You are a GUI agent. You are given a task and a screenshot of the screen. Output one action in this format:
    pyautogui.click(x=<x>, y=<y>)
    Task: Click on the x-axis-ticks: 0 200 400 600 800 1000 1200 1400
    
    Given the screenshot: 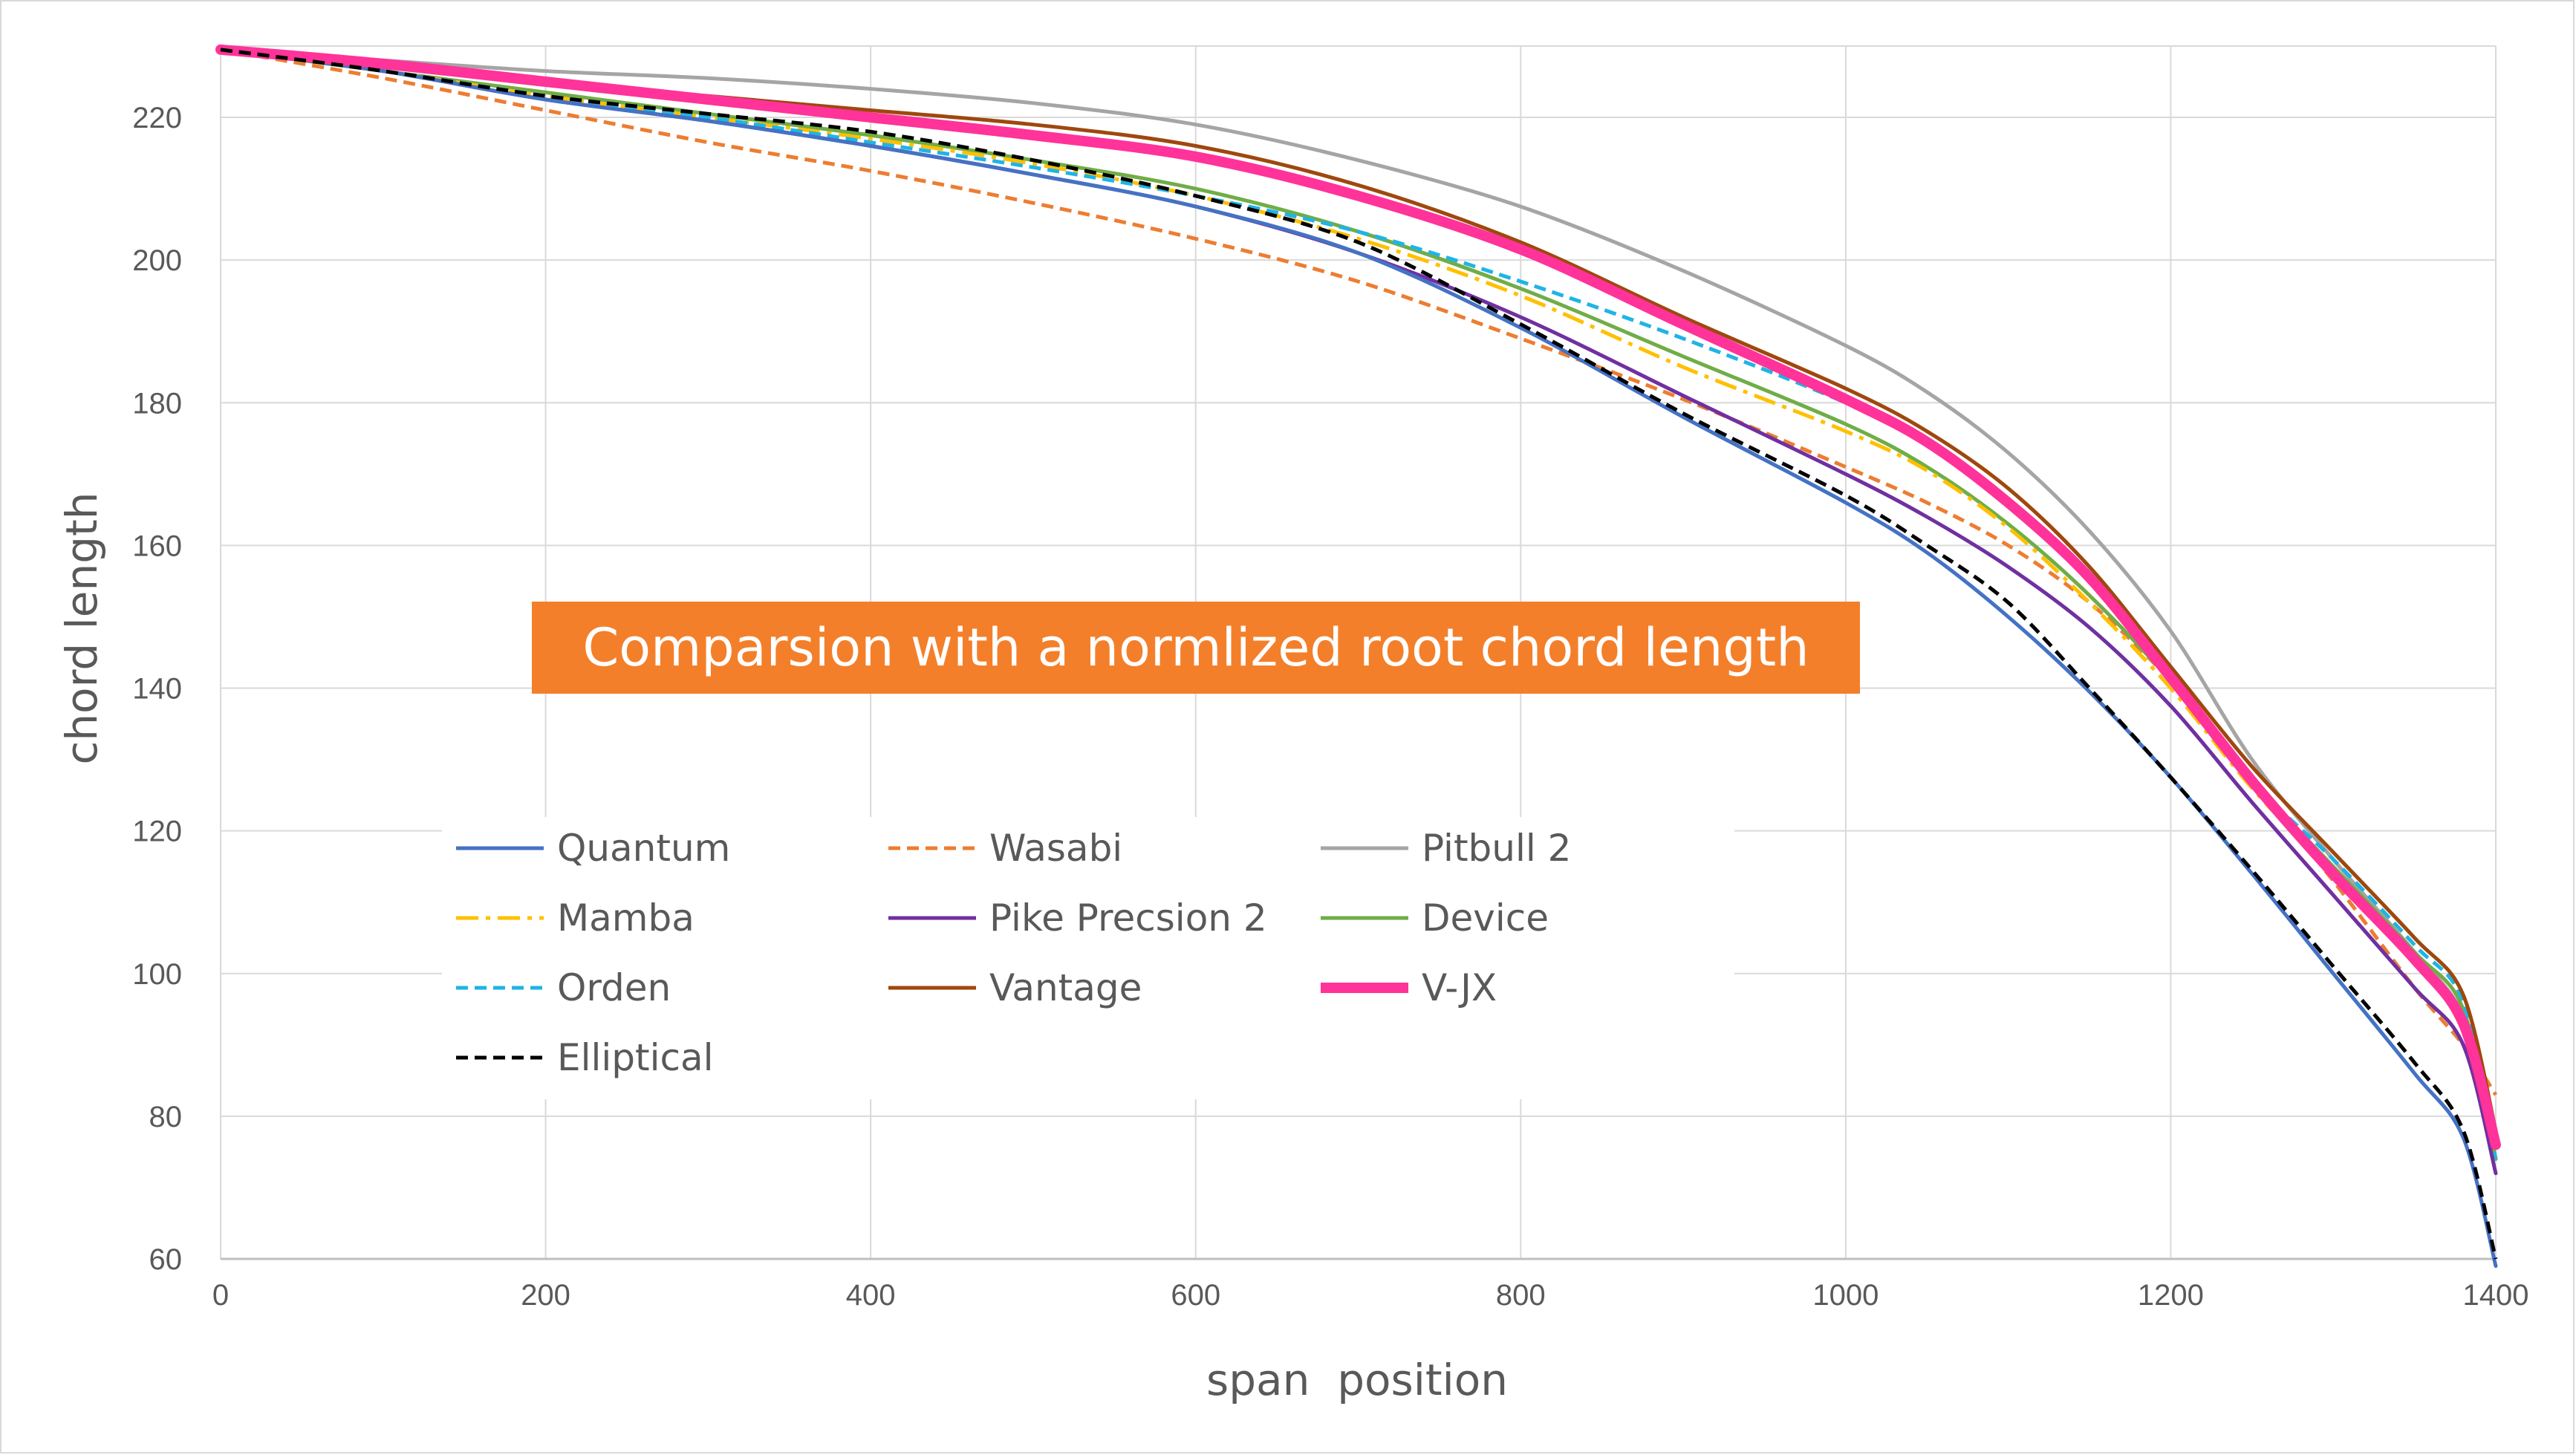 What is the action you would take?
    pyautogui.click(x=1370, y=1296)
    